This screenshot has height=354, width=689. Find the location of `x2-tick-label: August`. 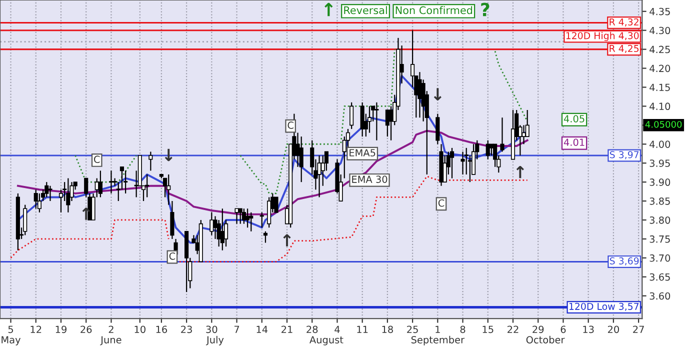

x2-tick-label: August is located at coordinates (327, 341).